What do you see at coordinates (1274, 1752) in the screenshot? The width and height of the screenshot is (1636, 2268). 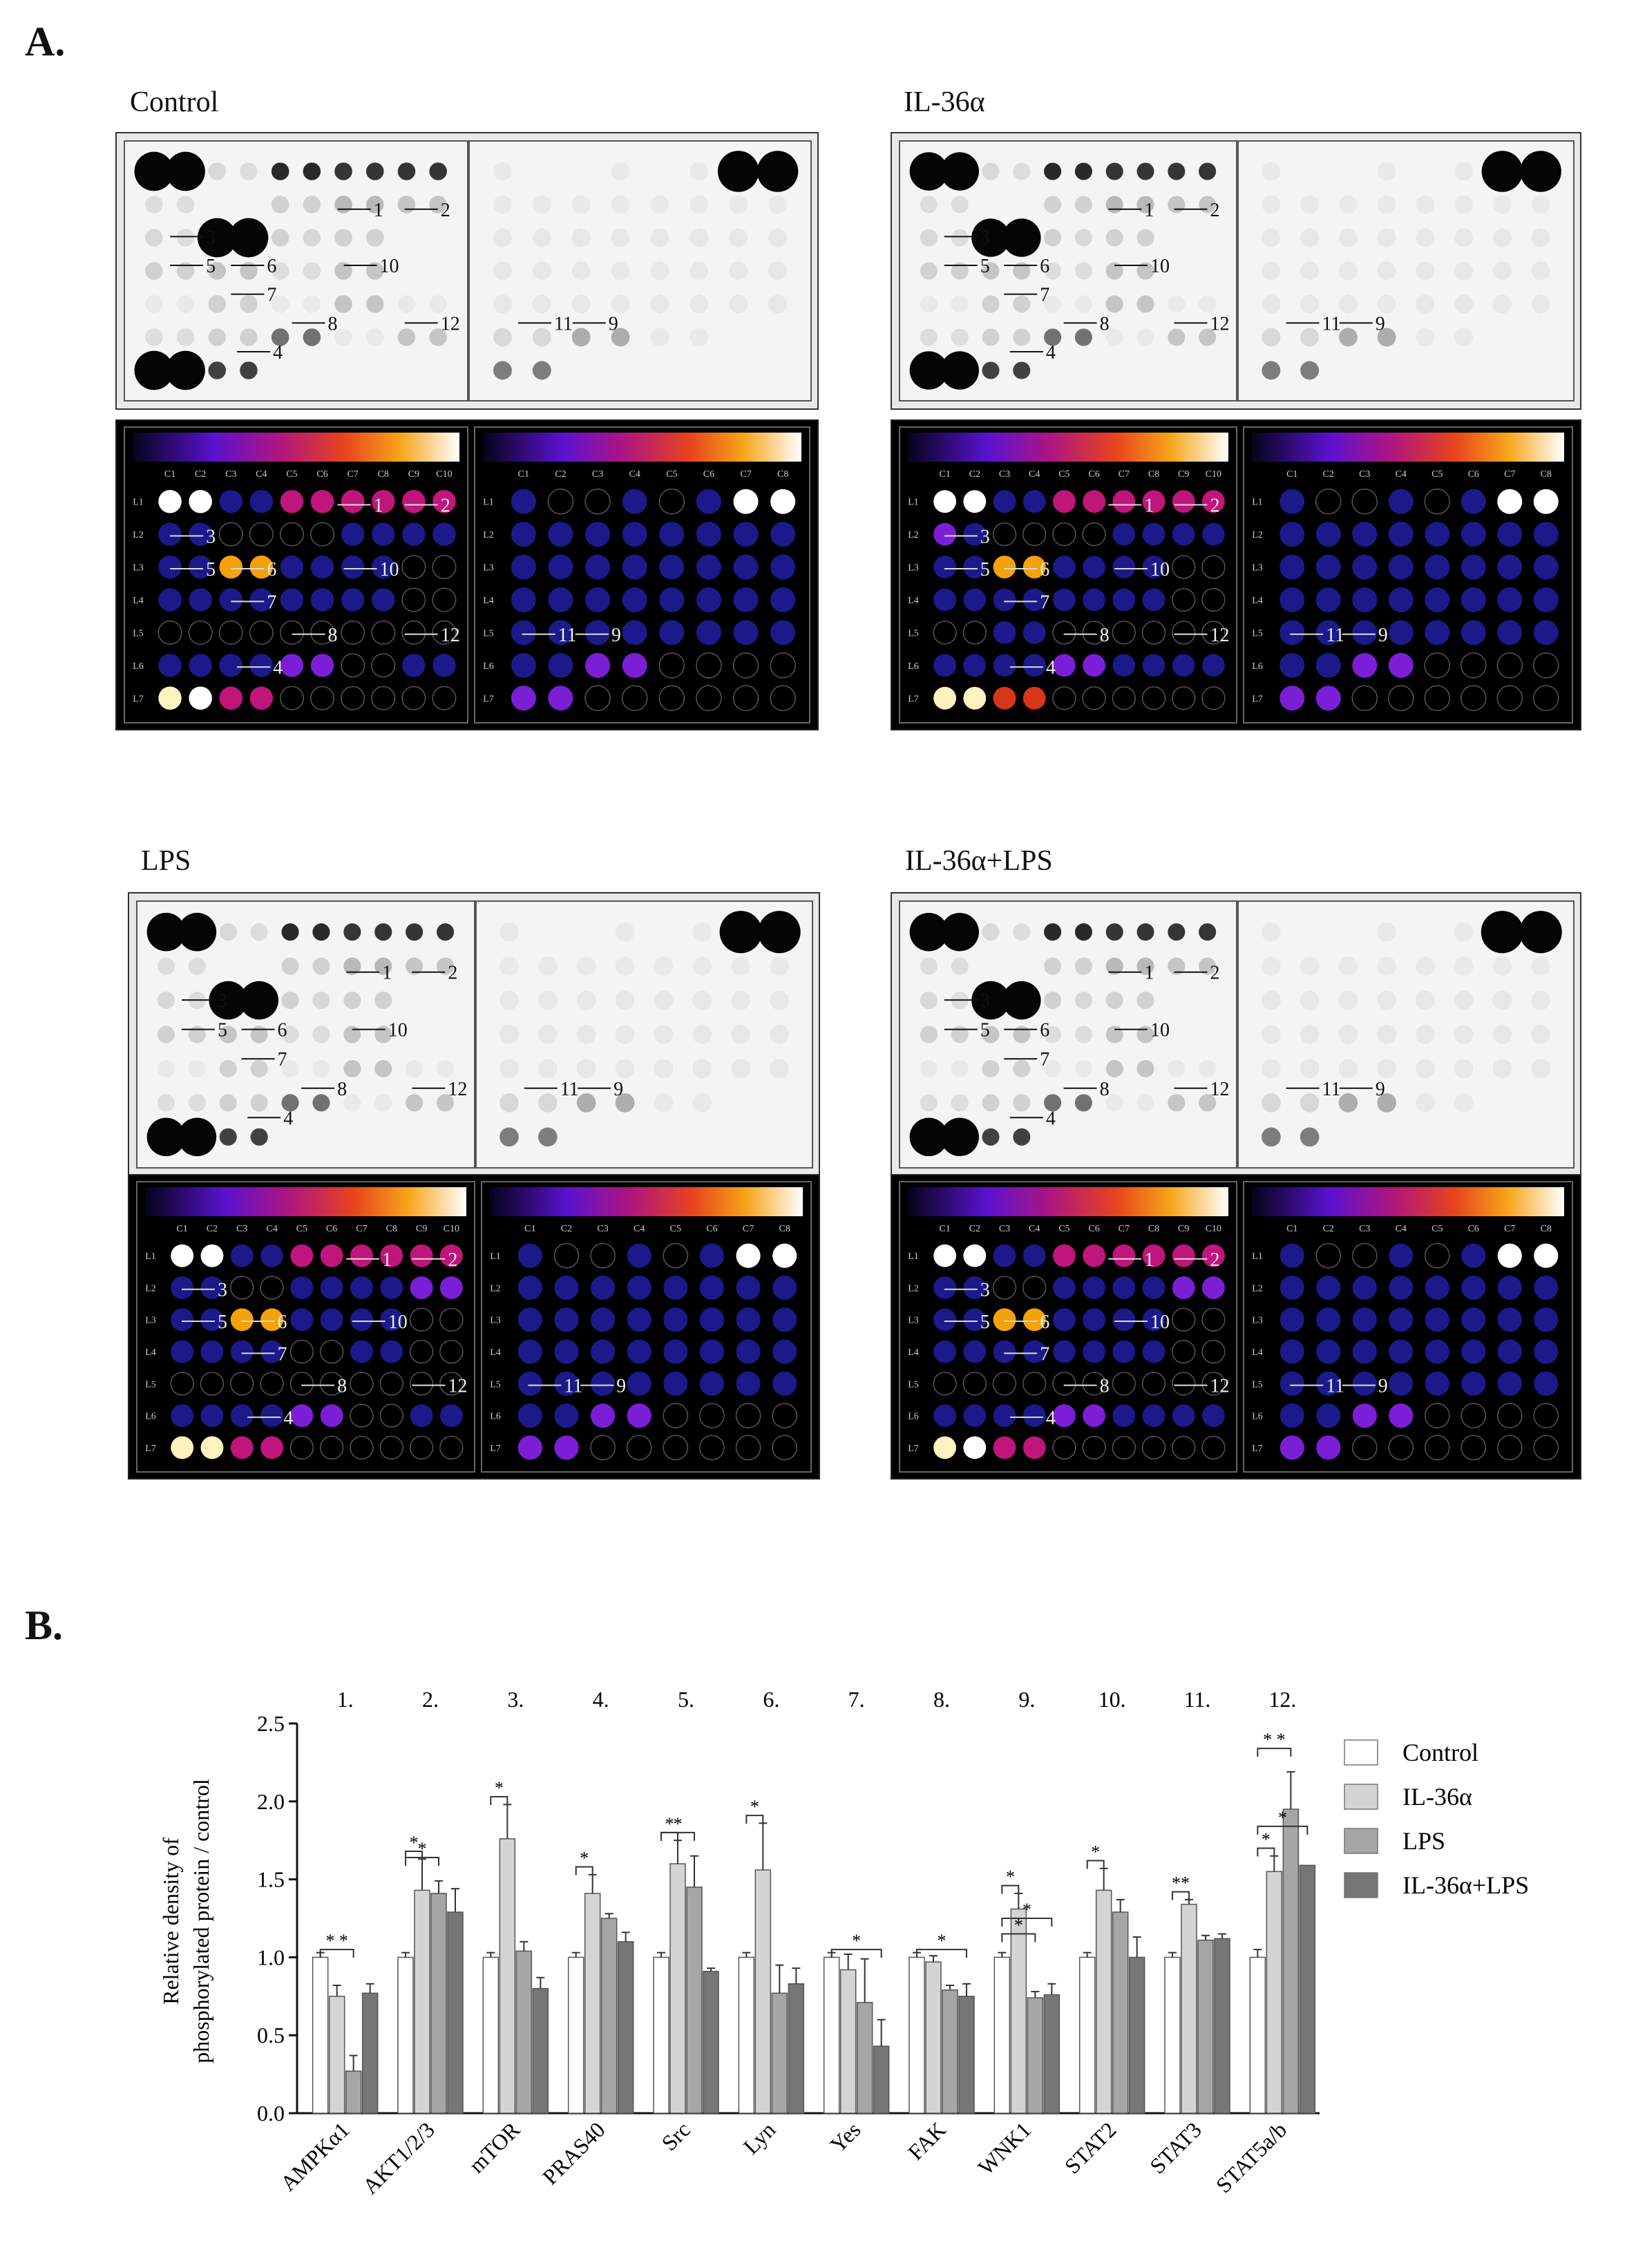 I see `significance-bracket` at bounding box center [1274, 1752].